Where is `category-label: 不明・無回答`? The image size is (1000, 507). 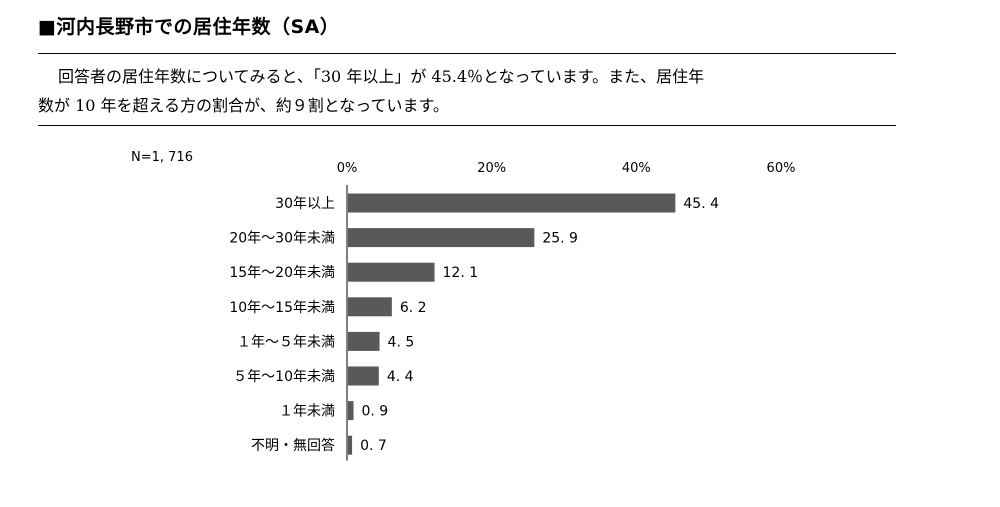 category-label: 不明・無回答 is located at coordinates (293, 445).